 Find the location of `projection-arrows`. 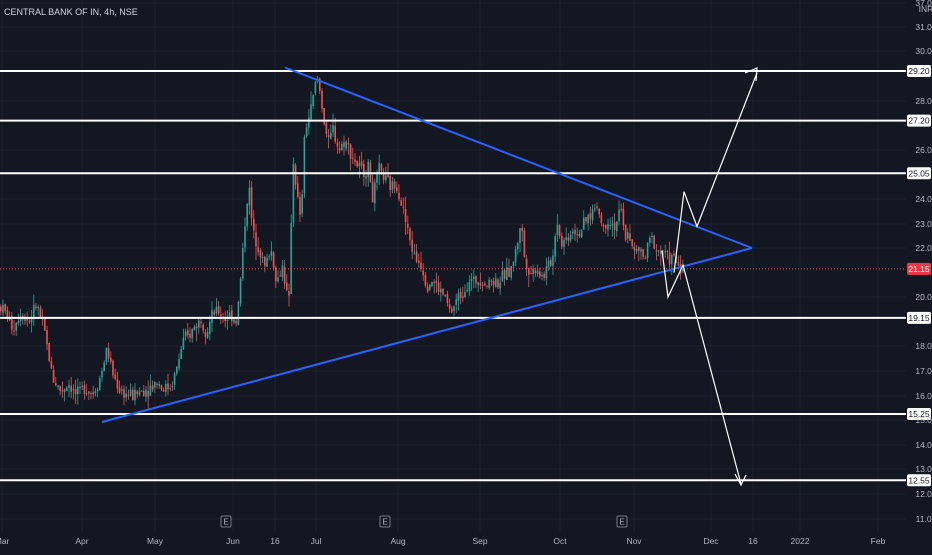

projection-arrows is located at coordinates (709, 277).